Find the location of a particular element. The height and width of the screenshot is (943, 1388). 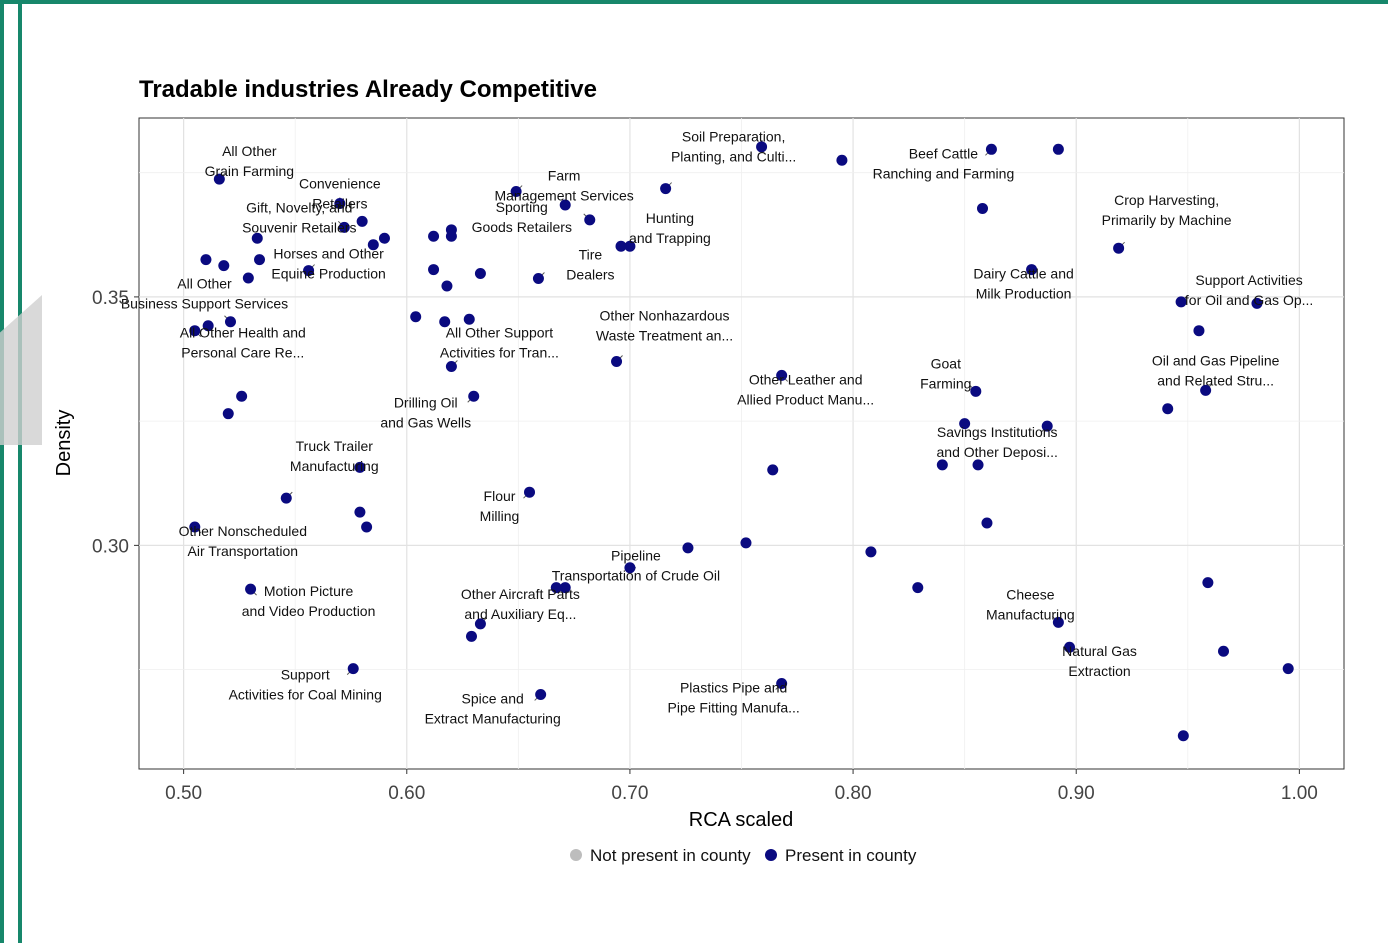

point-label: Cheese Manufacturing is located at coordinates (1030, 604).